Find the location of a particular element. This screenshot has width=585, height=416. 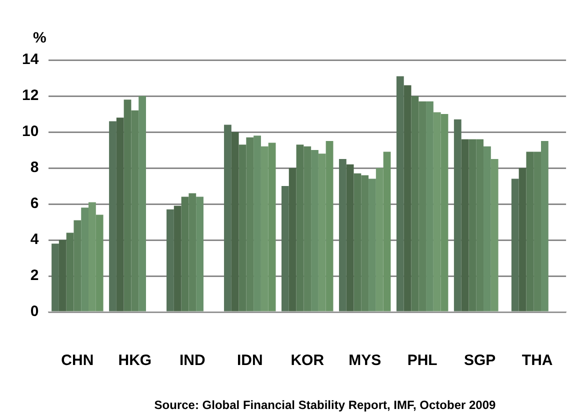

y-tick-label: 12 is located at coordinates (30, 95).